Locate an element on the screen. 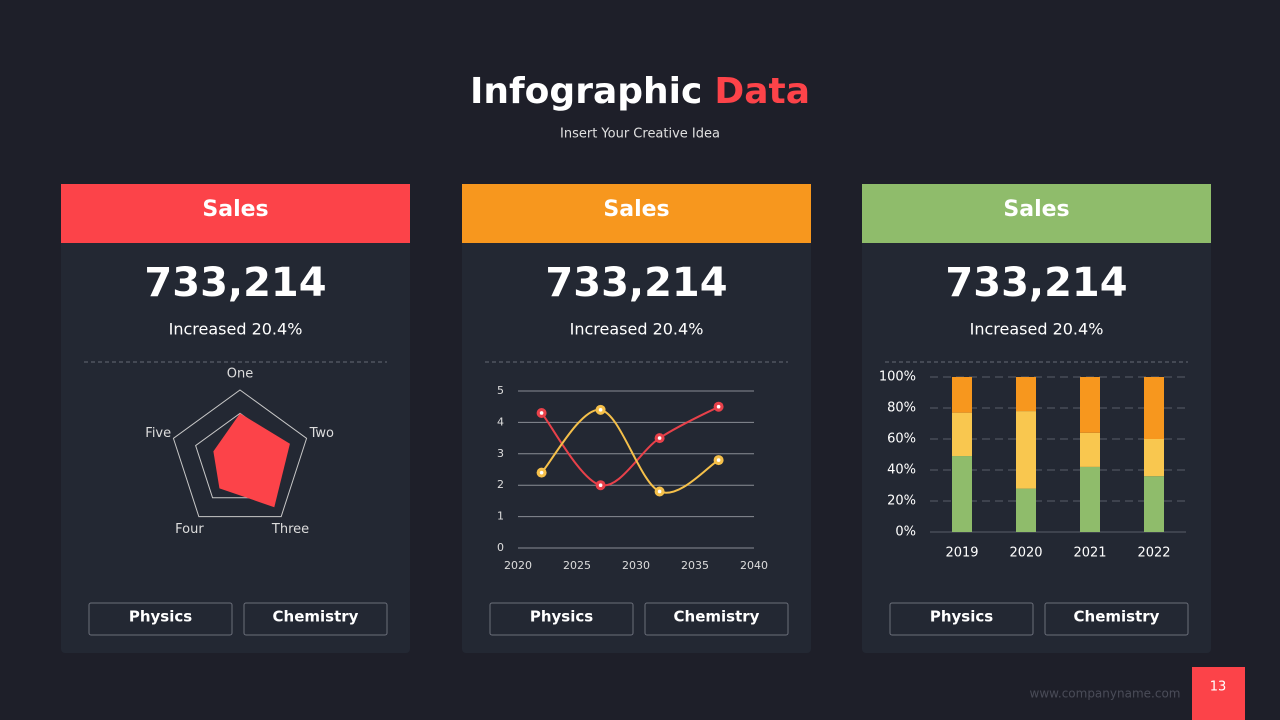 The height and width of the screenshot is (720, 1280). y-tick-label: 0 is located at coordinates (500, 547).